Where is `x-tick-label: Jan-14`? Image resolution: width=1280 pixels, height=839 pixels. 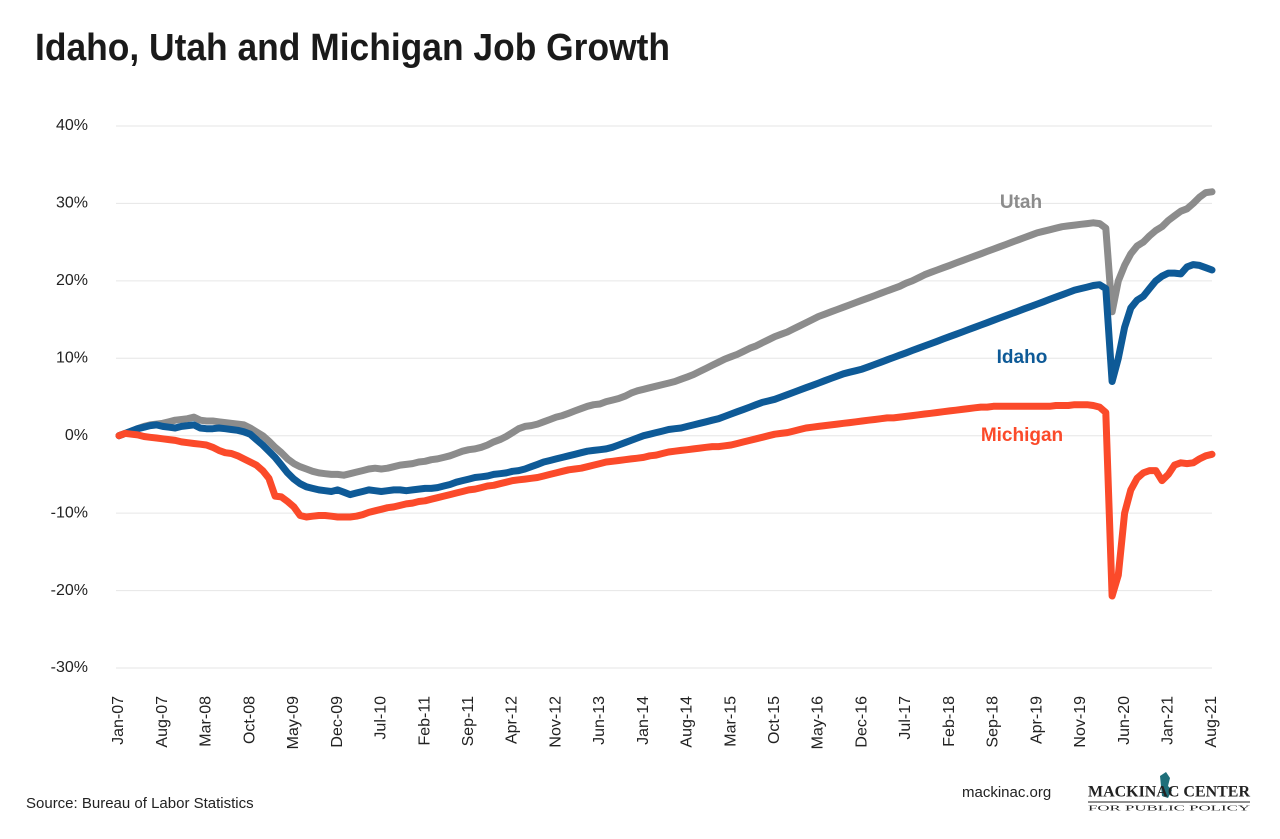
x-tick-label: Jan-14 is located at coordinates (643, 720).